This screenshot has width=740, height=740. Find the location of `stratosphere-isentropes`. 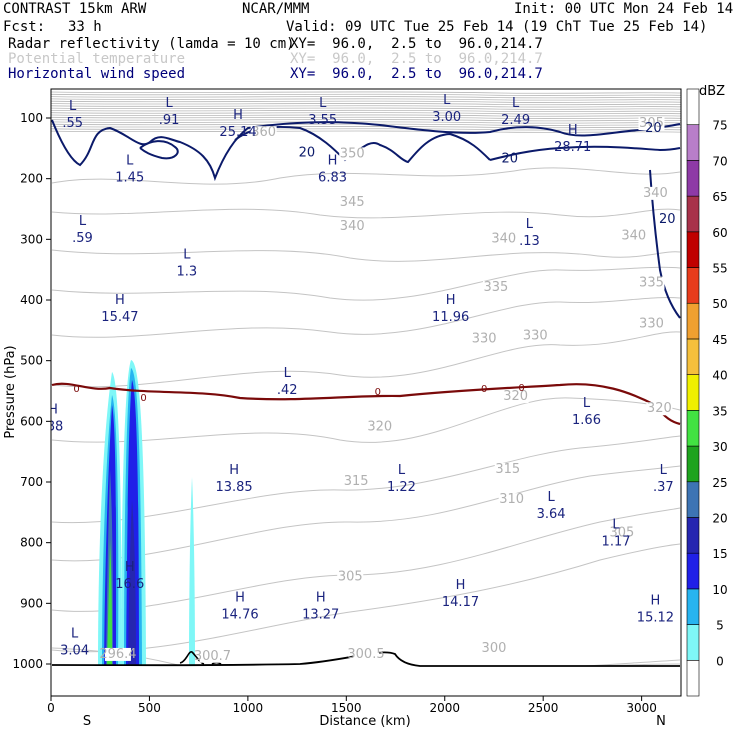

stratosphere-isentropes is located at coordinates (366, 112).